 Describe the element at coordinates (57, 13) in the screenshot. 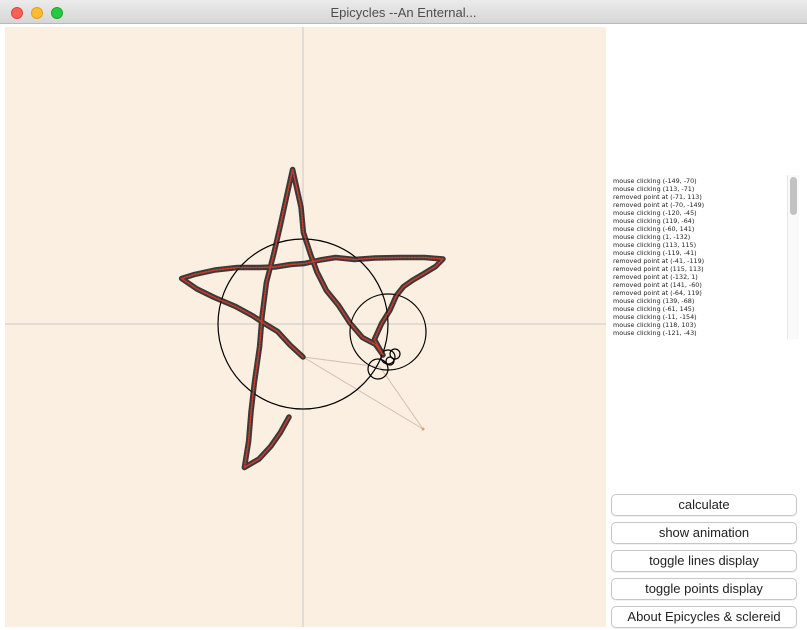

I see `zoom-window-button` at that location.